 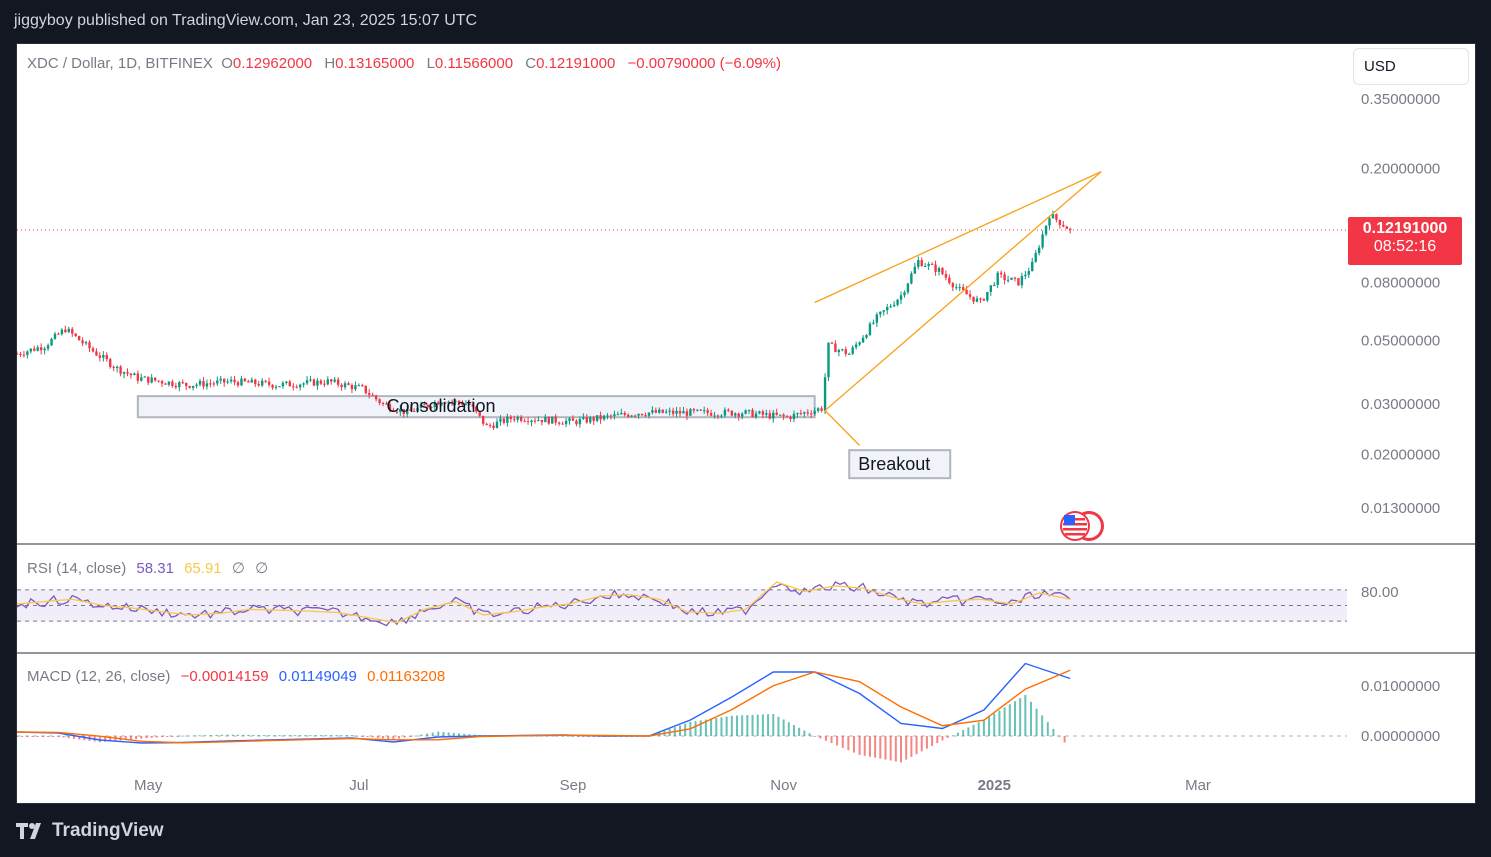 I want to click on macd-signal-value: 0.01163208, so click(x=406, y=676).